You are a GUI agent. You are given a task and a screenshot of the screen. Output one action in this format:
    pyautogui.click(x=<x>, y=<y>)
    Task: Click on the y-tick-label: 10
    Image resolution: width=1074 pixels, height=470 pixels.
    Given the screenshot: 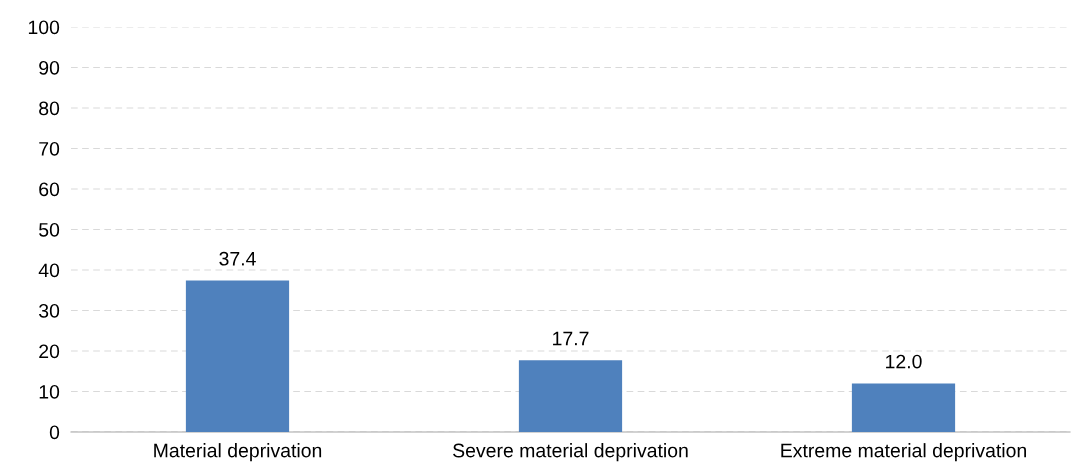 What is the action you would take?
    pyautogui.click(x=49, y=391)
    